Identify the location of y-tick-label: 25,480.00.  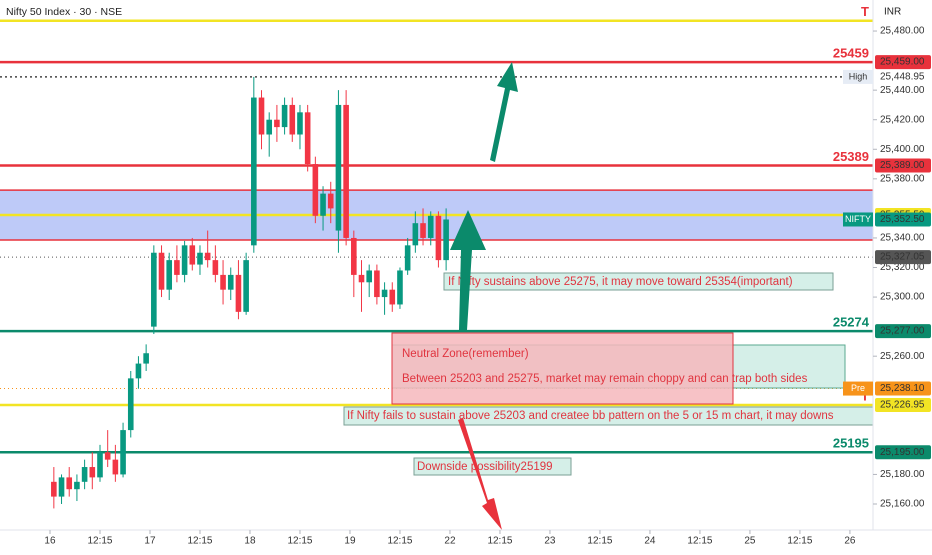
(902, 31).